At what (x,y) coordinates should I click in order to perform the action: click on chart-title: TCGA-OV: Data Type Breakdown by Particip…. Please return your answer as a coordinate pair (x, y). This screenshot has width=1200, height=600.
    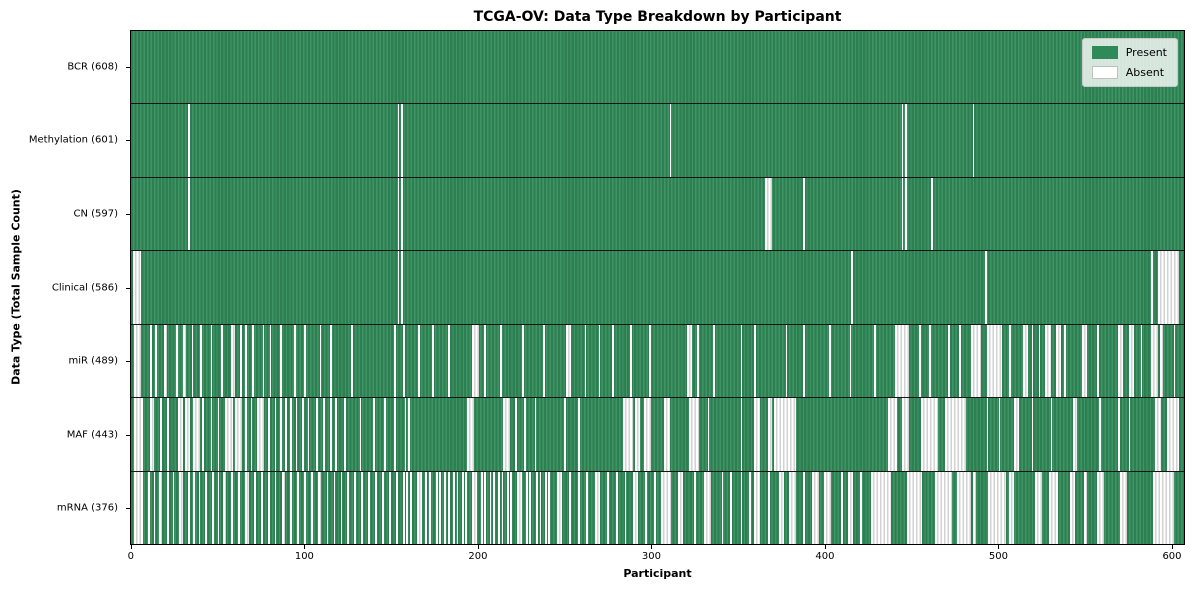
    Looking at the image, I should click on (657, 17).